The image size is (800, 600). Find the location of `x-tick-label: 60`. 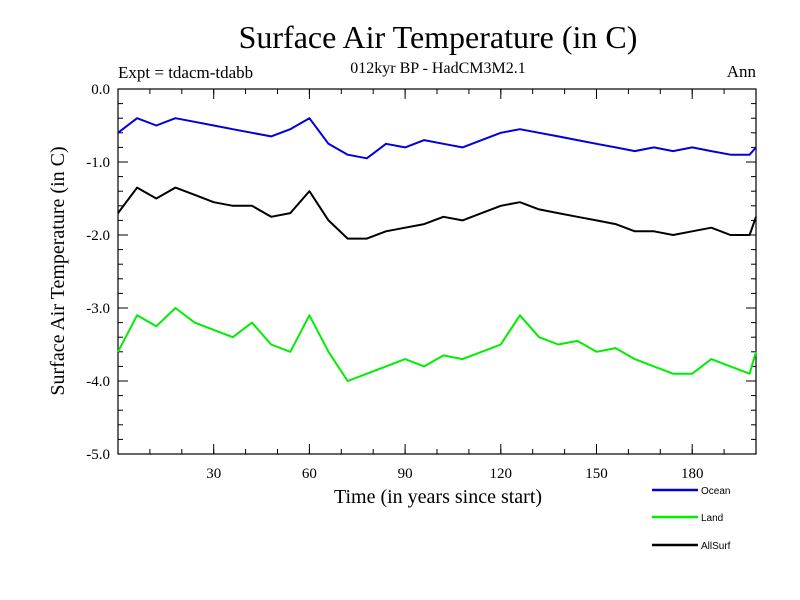

x-tick-label: 60 is located at coordinates (309, 474).